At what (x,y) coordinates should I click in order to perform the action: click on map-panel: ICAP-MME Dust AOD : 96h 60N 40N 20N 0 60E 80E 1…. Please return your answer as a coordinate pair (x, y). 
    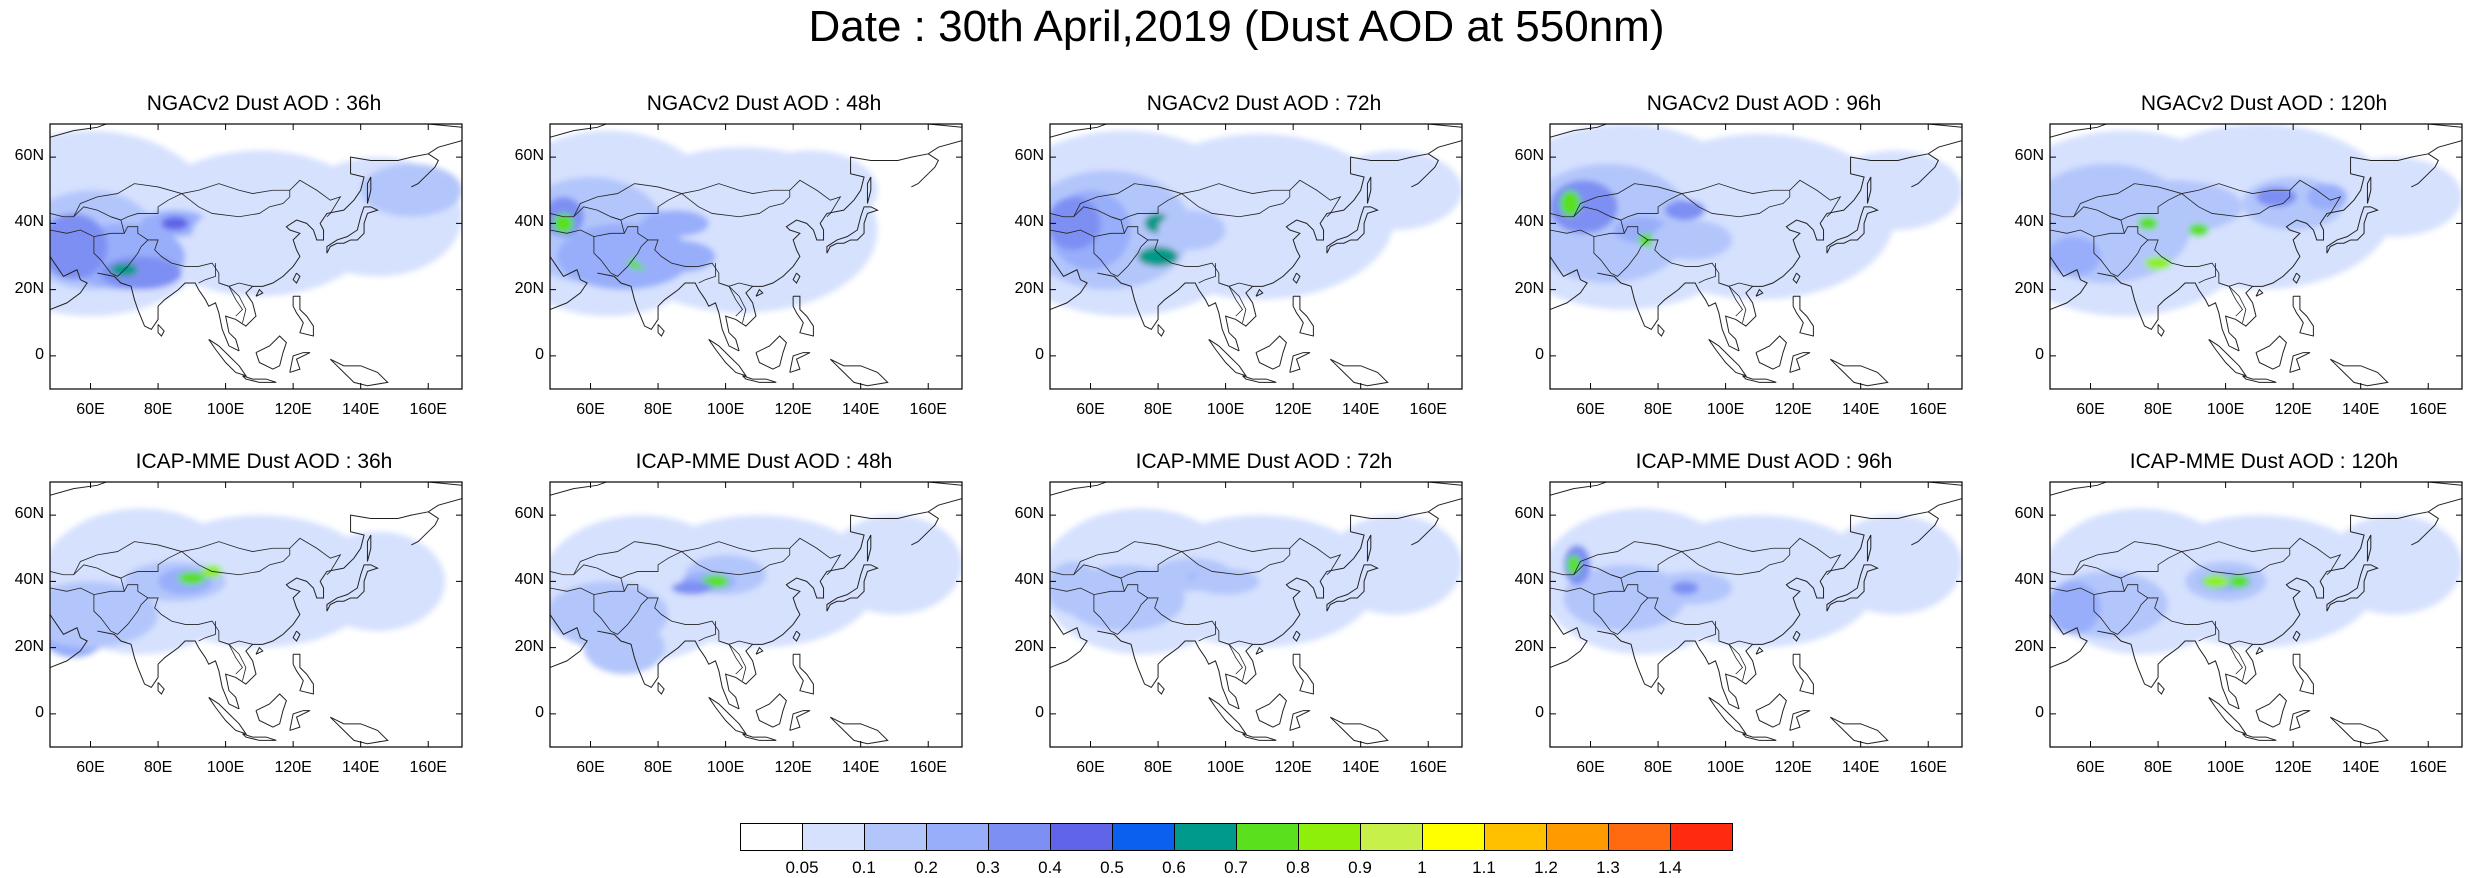
    Looking at the image, I should click on (1736, 630).